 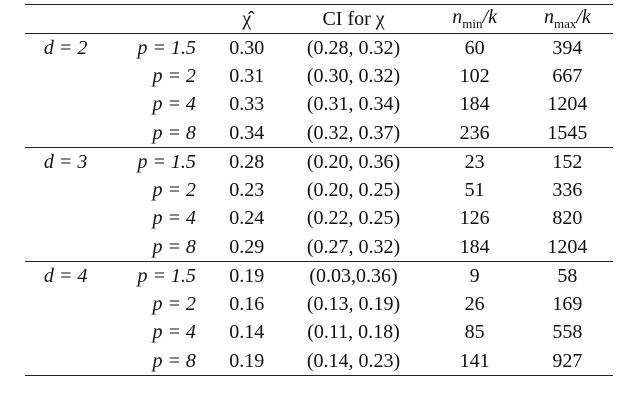 I want to click on value-cell: 0.29, so click(x=247, y=246).